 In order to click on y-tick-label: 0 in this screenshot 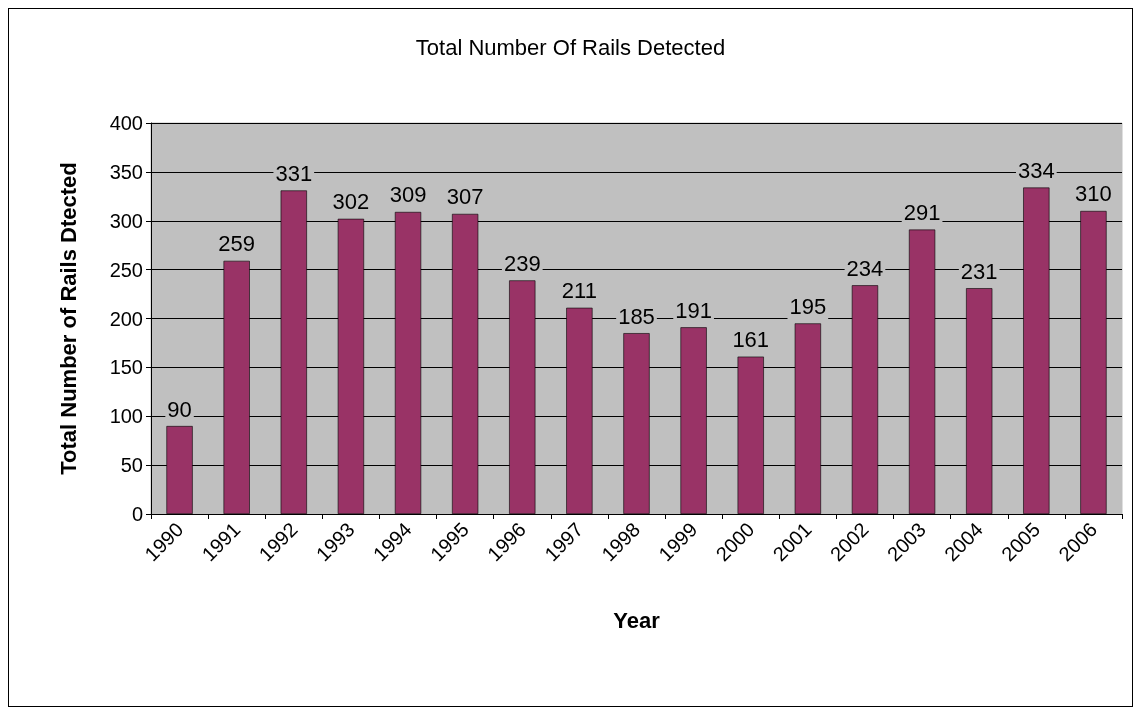, I will do `click(137, 514)`.